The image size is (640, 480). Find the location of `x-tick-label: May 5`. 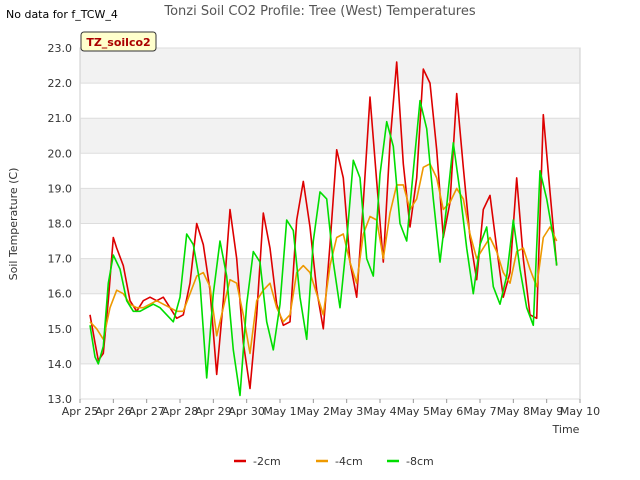

x-tick-label: May 5 is located at coordinates (413, 411).